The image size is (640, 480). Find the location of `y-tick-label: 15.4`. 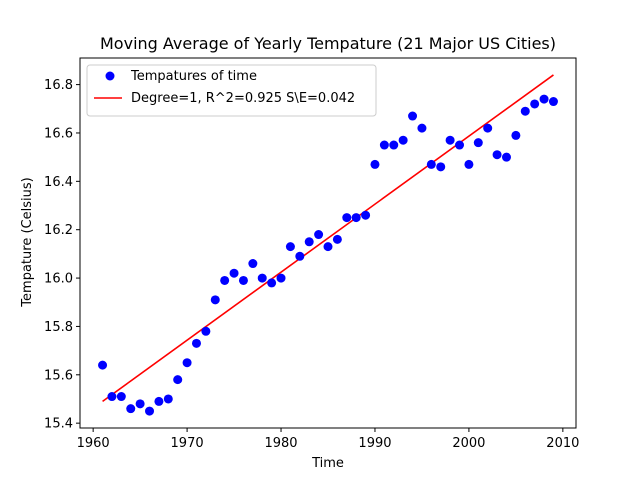

y-tick-label: 15.4 is located at coordinates (58, 424).